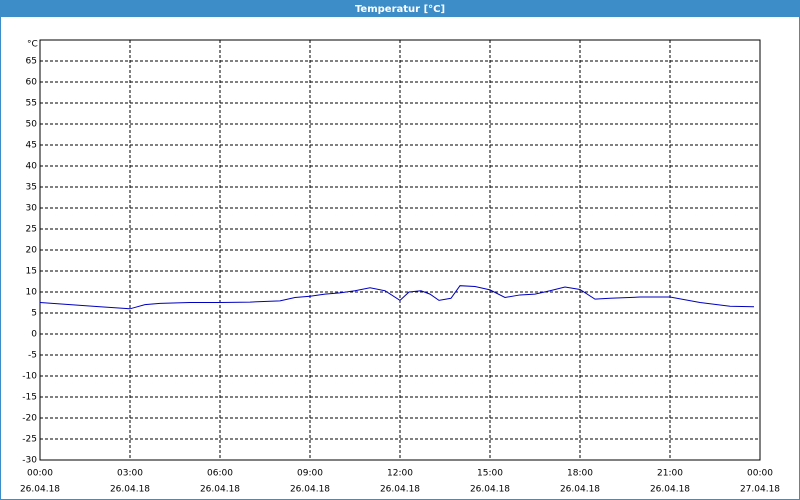  What do you see at coordinates (31, 104) in the screenshot?
I see `y-tick-label: 55` at bounding box center [31, 104].